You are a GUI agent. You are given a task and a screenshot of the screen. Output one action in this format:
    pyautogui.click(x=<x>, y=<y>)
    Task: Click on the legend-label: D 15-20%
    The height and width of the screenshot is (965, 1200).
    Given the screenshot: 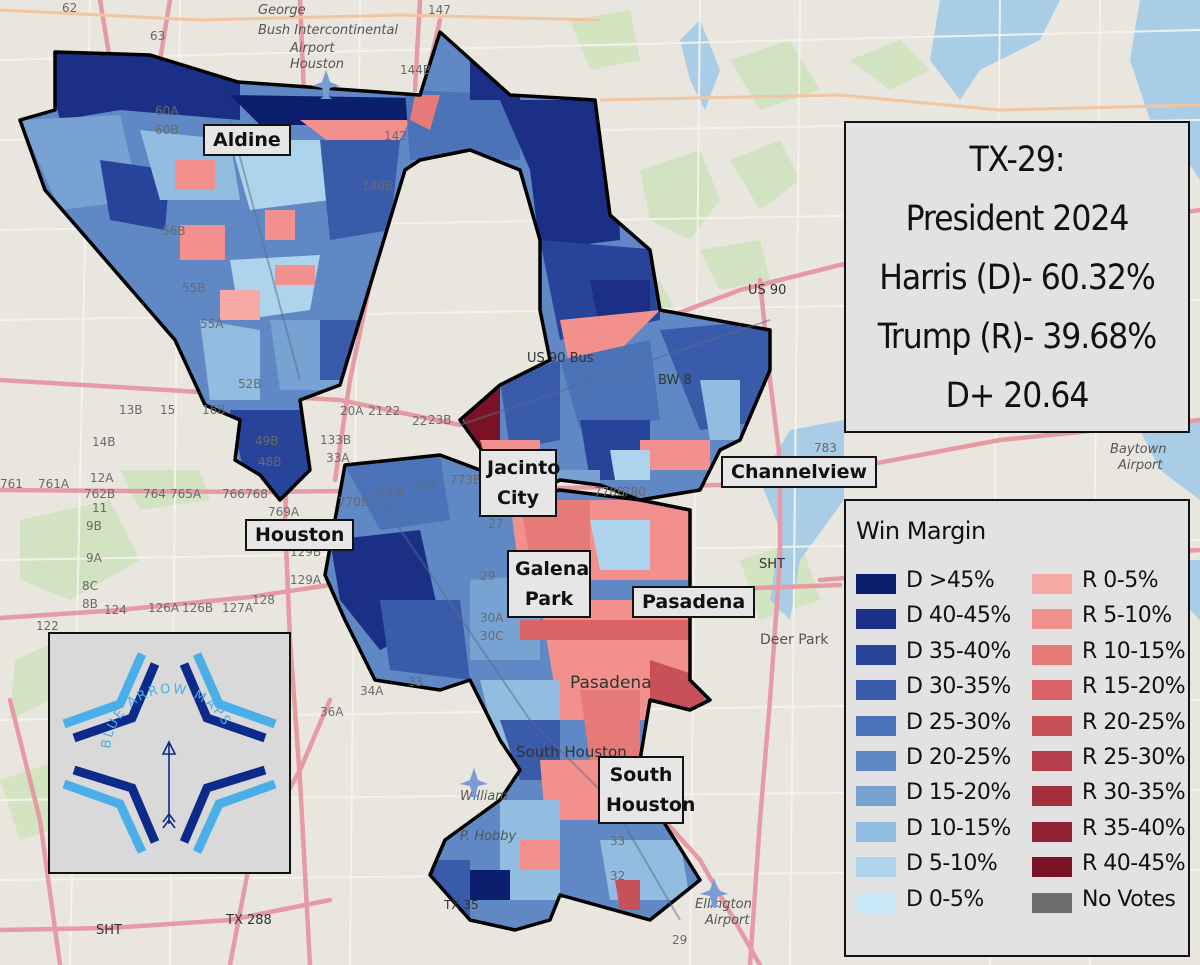 What is the action you would take?
    pyautogui.click(x=958, y=793)
    